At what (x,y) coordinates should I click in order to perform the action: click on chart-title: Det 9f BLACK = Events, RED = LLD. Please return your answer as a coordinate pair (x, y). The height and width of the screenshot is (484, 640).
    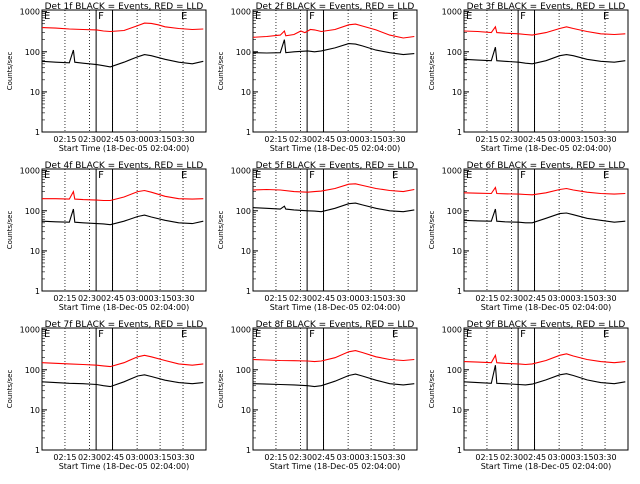
    Looking at the image, I should click on (546, 325).